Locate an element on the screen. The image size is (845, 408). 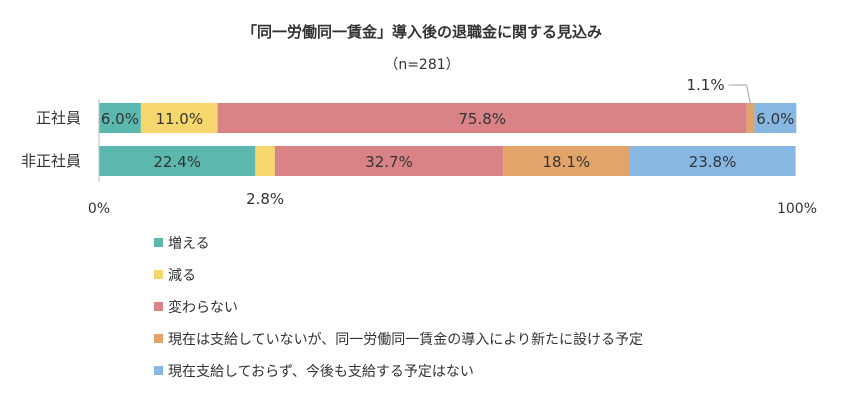
data-label: 18.1% is located at coordinates (566, 162).